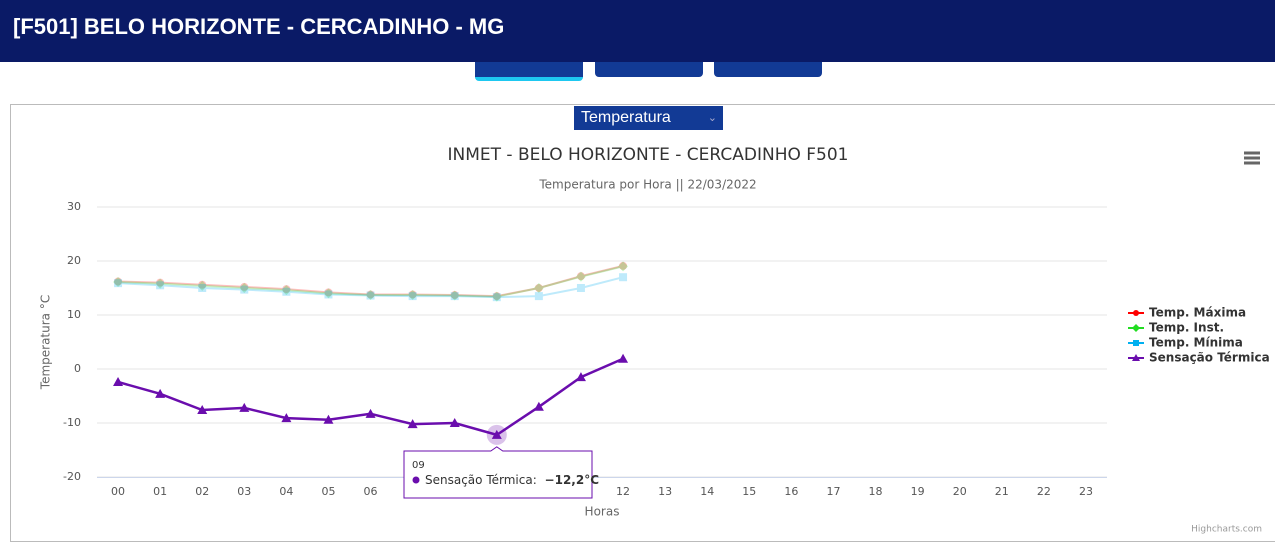  I want to click on tooltip-dot, so click(416, 480).